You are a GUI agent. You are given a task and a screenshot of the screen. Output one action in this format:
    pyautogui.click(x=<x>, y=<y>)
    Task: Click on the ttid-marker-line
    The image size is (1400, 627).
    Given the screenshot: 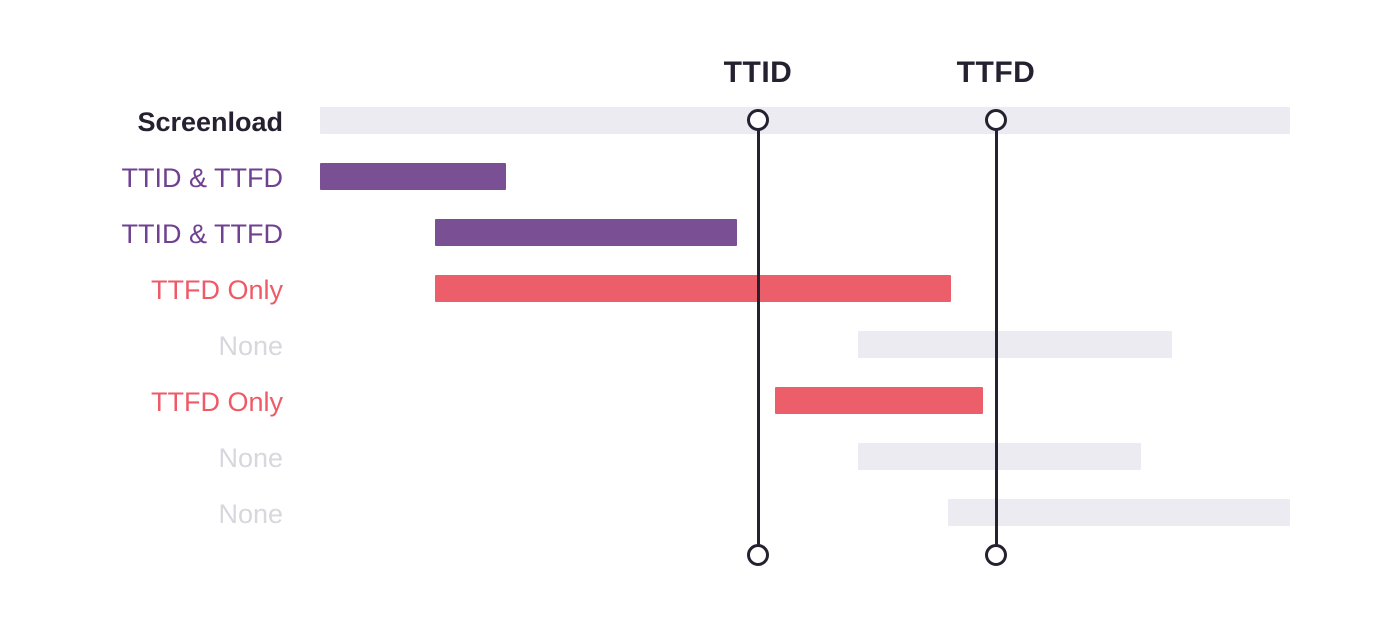 What is the action you would take?
    pyautogui.click(x=758, y=337)
    